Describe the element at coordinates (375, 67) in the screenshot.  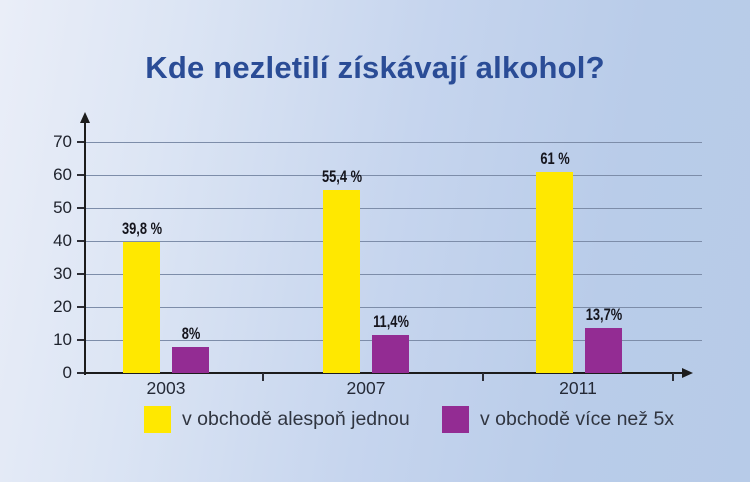
I see `chart-title: Kde nezletilí získávají alkohol?` at that location.